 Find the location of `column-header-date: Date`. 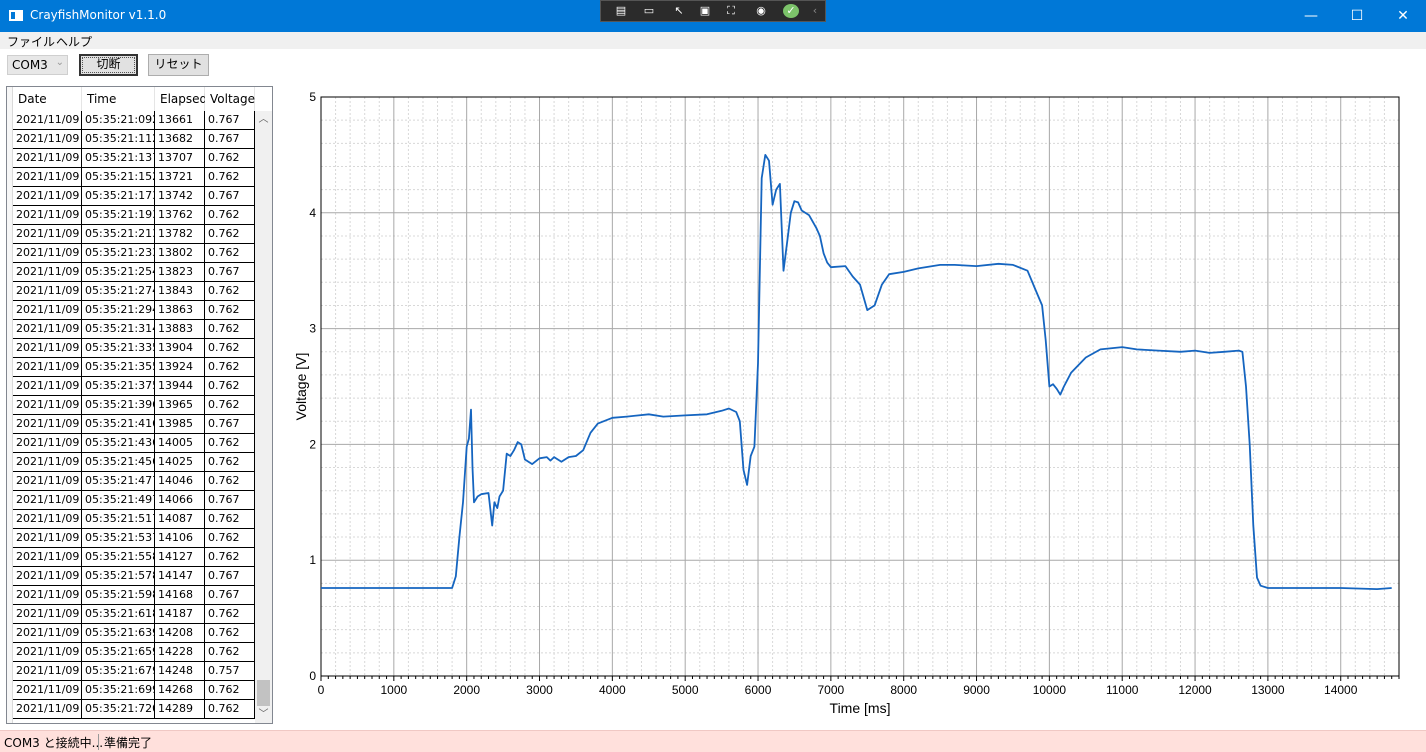

column-header-date: Date is located at coordinates (47, 99).